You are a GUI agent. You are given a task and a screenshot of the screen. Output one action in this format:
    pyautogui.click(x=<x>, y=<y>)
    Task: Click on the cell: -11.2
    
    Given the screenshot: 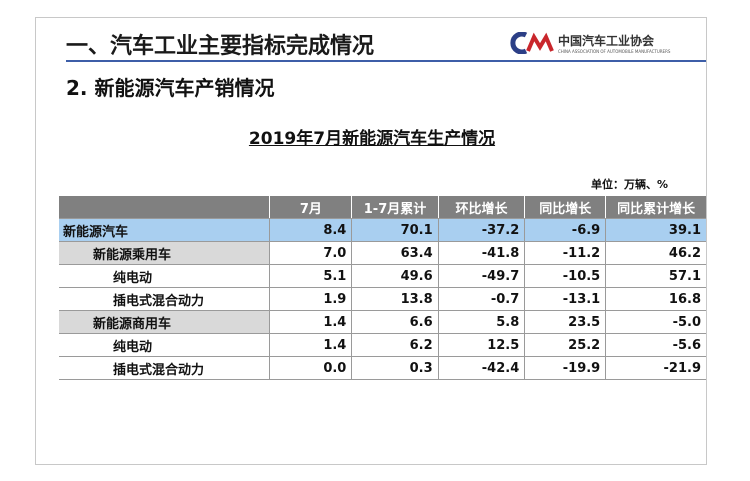 What is the action you would take?
    pyautogui.click(x=565, y=253)
    